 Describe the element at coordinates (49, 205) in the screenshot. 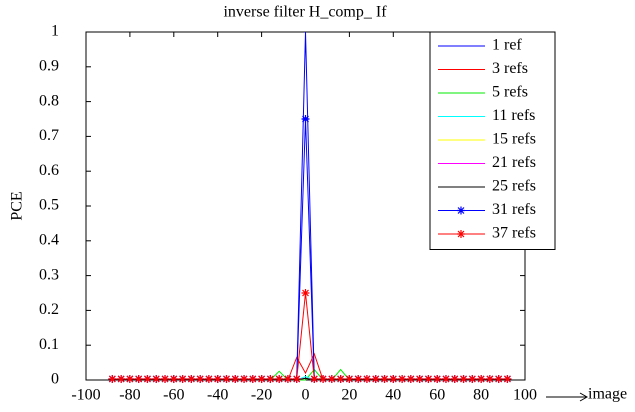

I see `y-tick-label: 0.5` at that location.